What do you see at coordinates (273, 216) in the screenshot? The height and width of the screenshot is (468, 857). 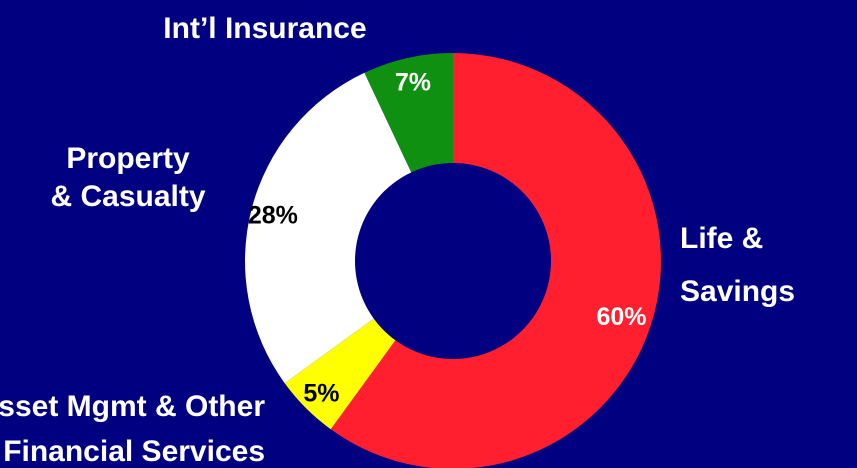 I see `value-label-property-casualty: 28%` at bounding box center [273, 216].